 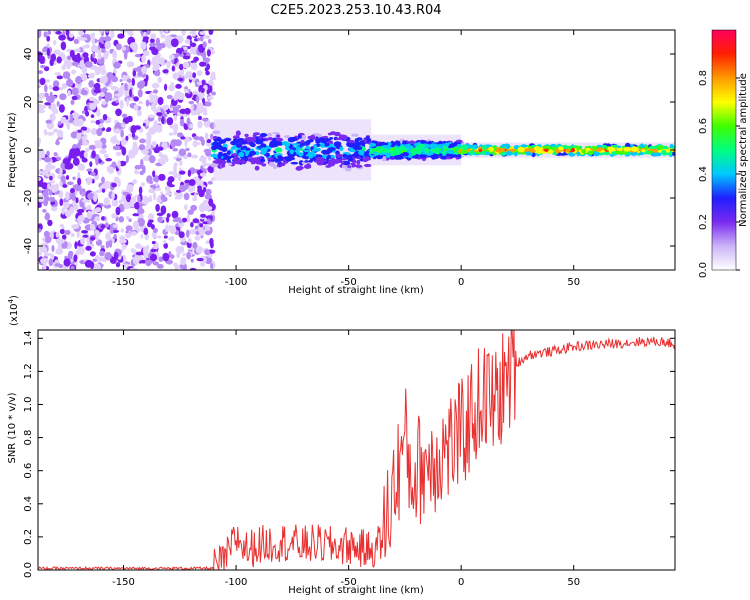 I want to click on y-tick-label: 0.6, so click(x=28, y=471).